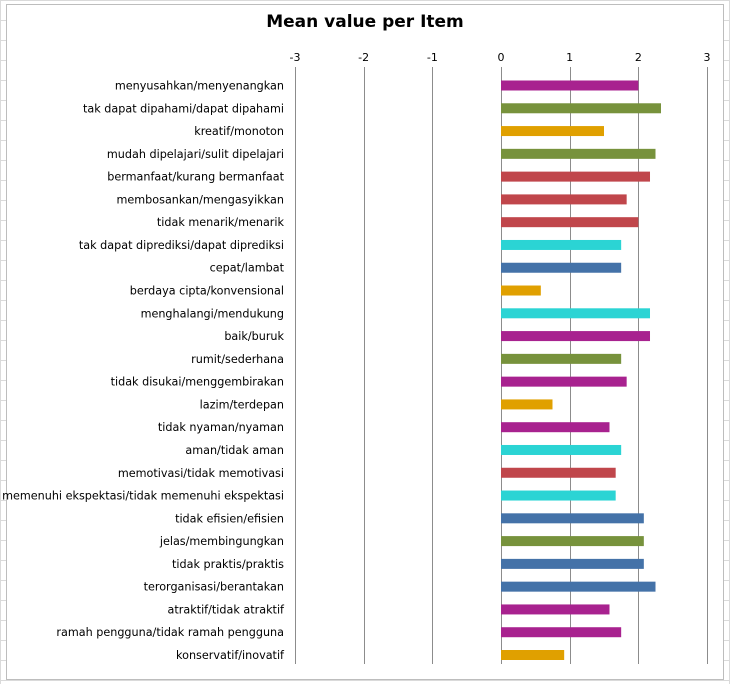 This screenshot has width=730, height=684. Describe the element at coordinates (254, 336) in the screenshot. I see `category-label: baik/buruk` at that location.